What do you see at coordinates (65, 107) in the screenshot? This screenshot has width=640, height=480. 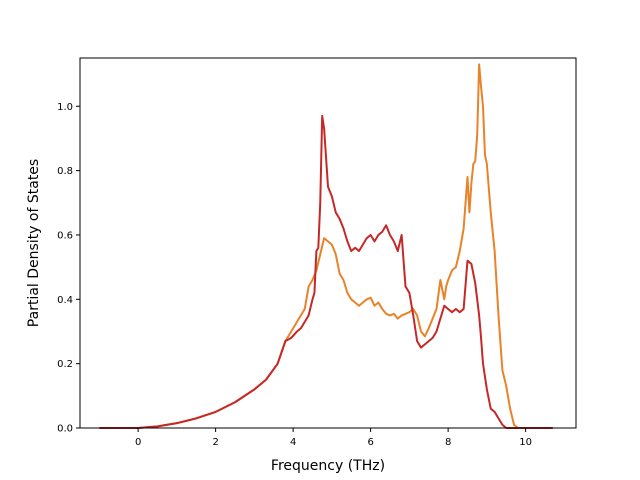 I see `y-tick-label: 1.0` at bounding box center [65, 107].